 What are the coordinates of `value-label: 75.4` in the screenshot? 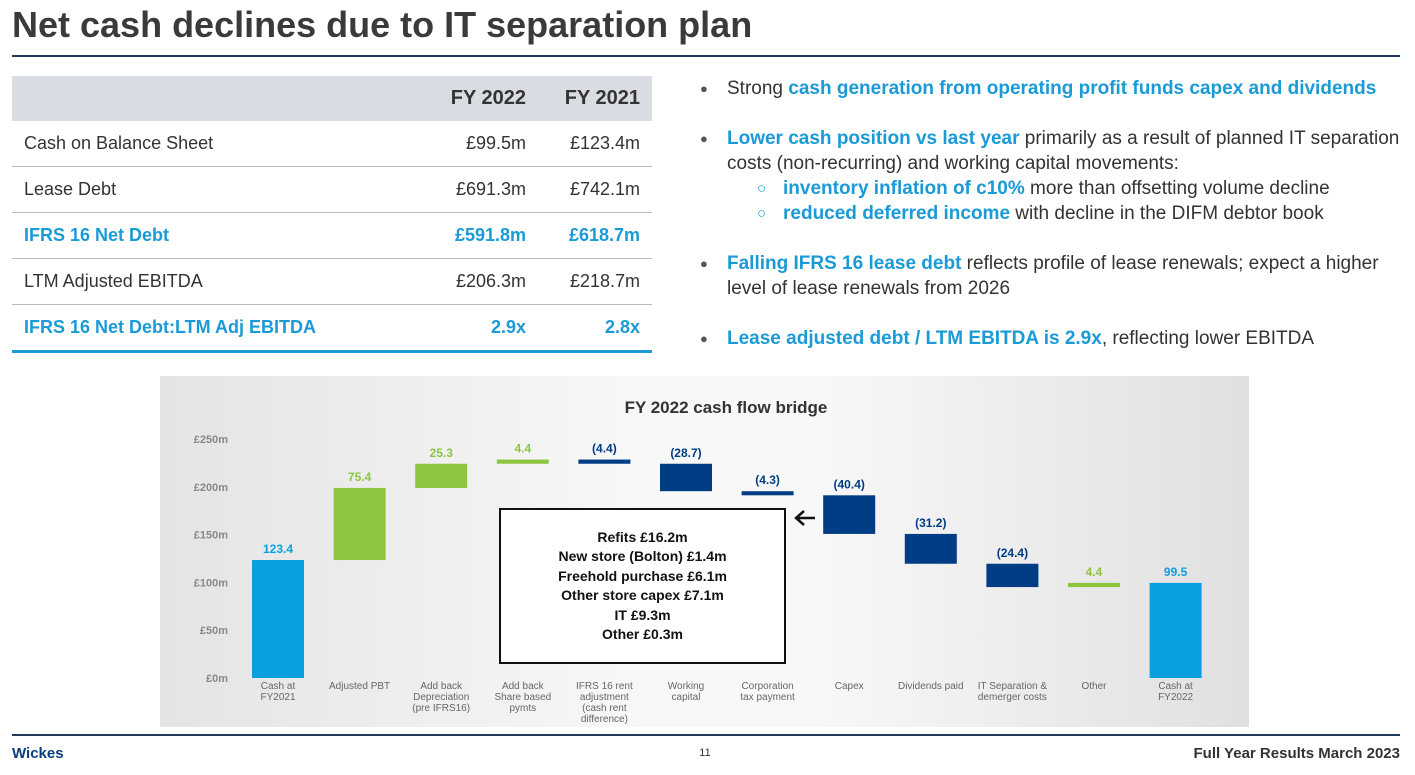 It's located at (360, 477).